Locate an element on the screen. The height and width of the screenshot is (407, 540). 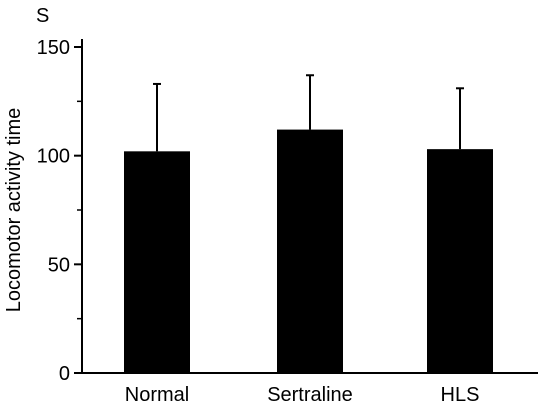
bar-normal is located at coordinates (157, 262).